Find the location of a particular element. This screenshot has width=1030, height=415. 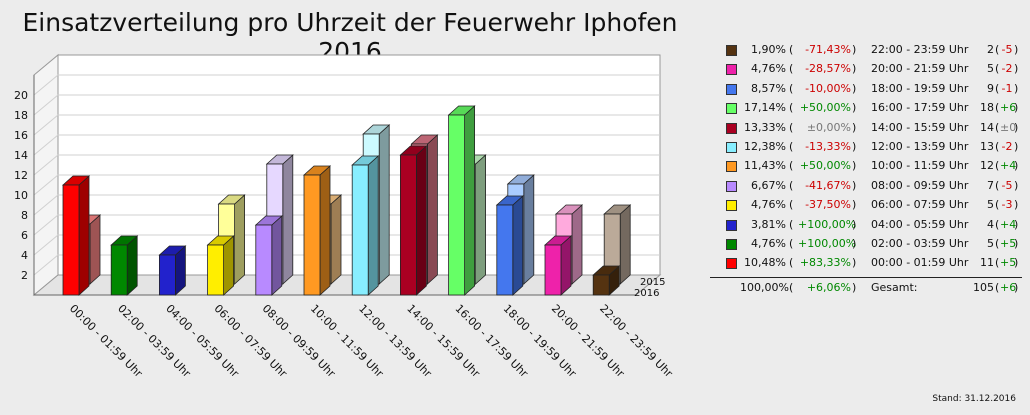

legend-count: 13 is located at coordinates (987, 146).